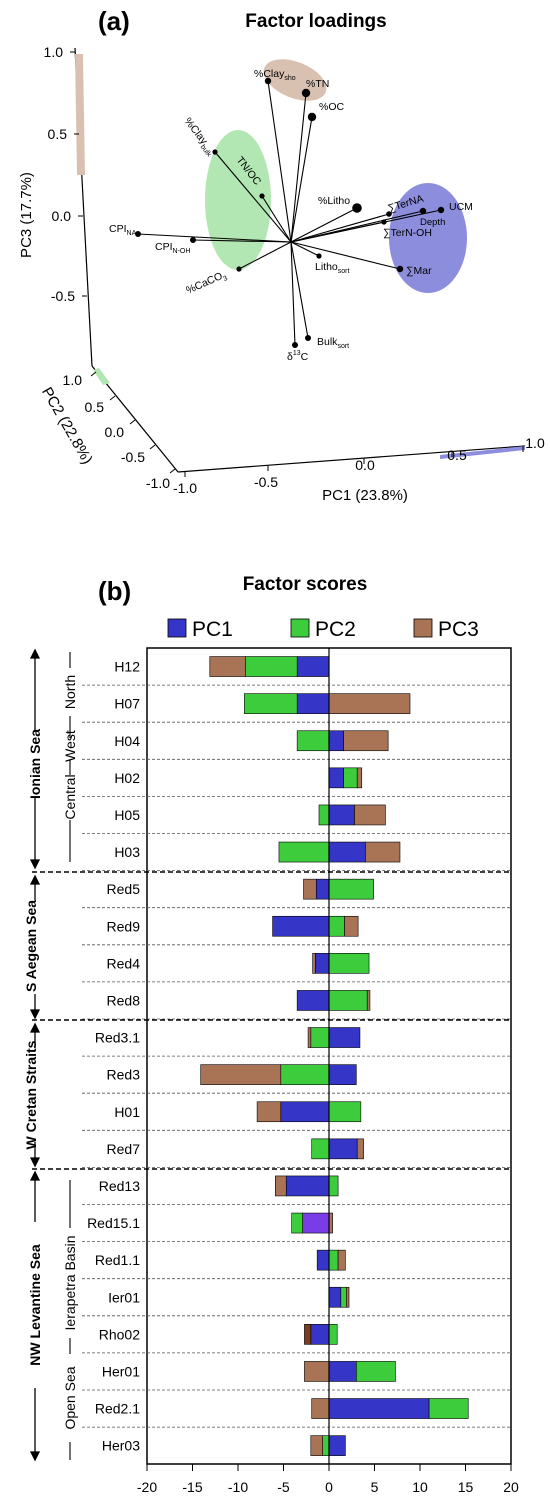 Image resolution: width=550 pixels, height=1505 pixels. Describe the element at coordinates (70, 1283) in the screenshot. I see `subregion-label-ierapetra-basin: Ierapetra Basin` at that location.